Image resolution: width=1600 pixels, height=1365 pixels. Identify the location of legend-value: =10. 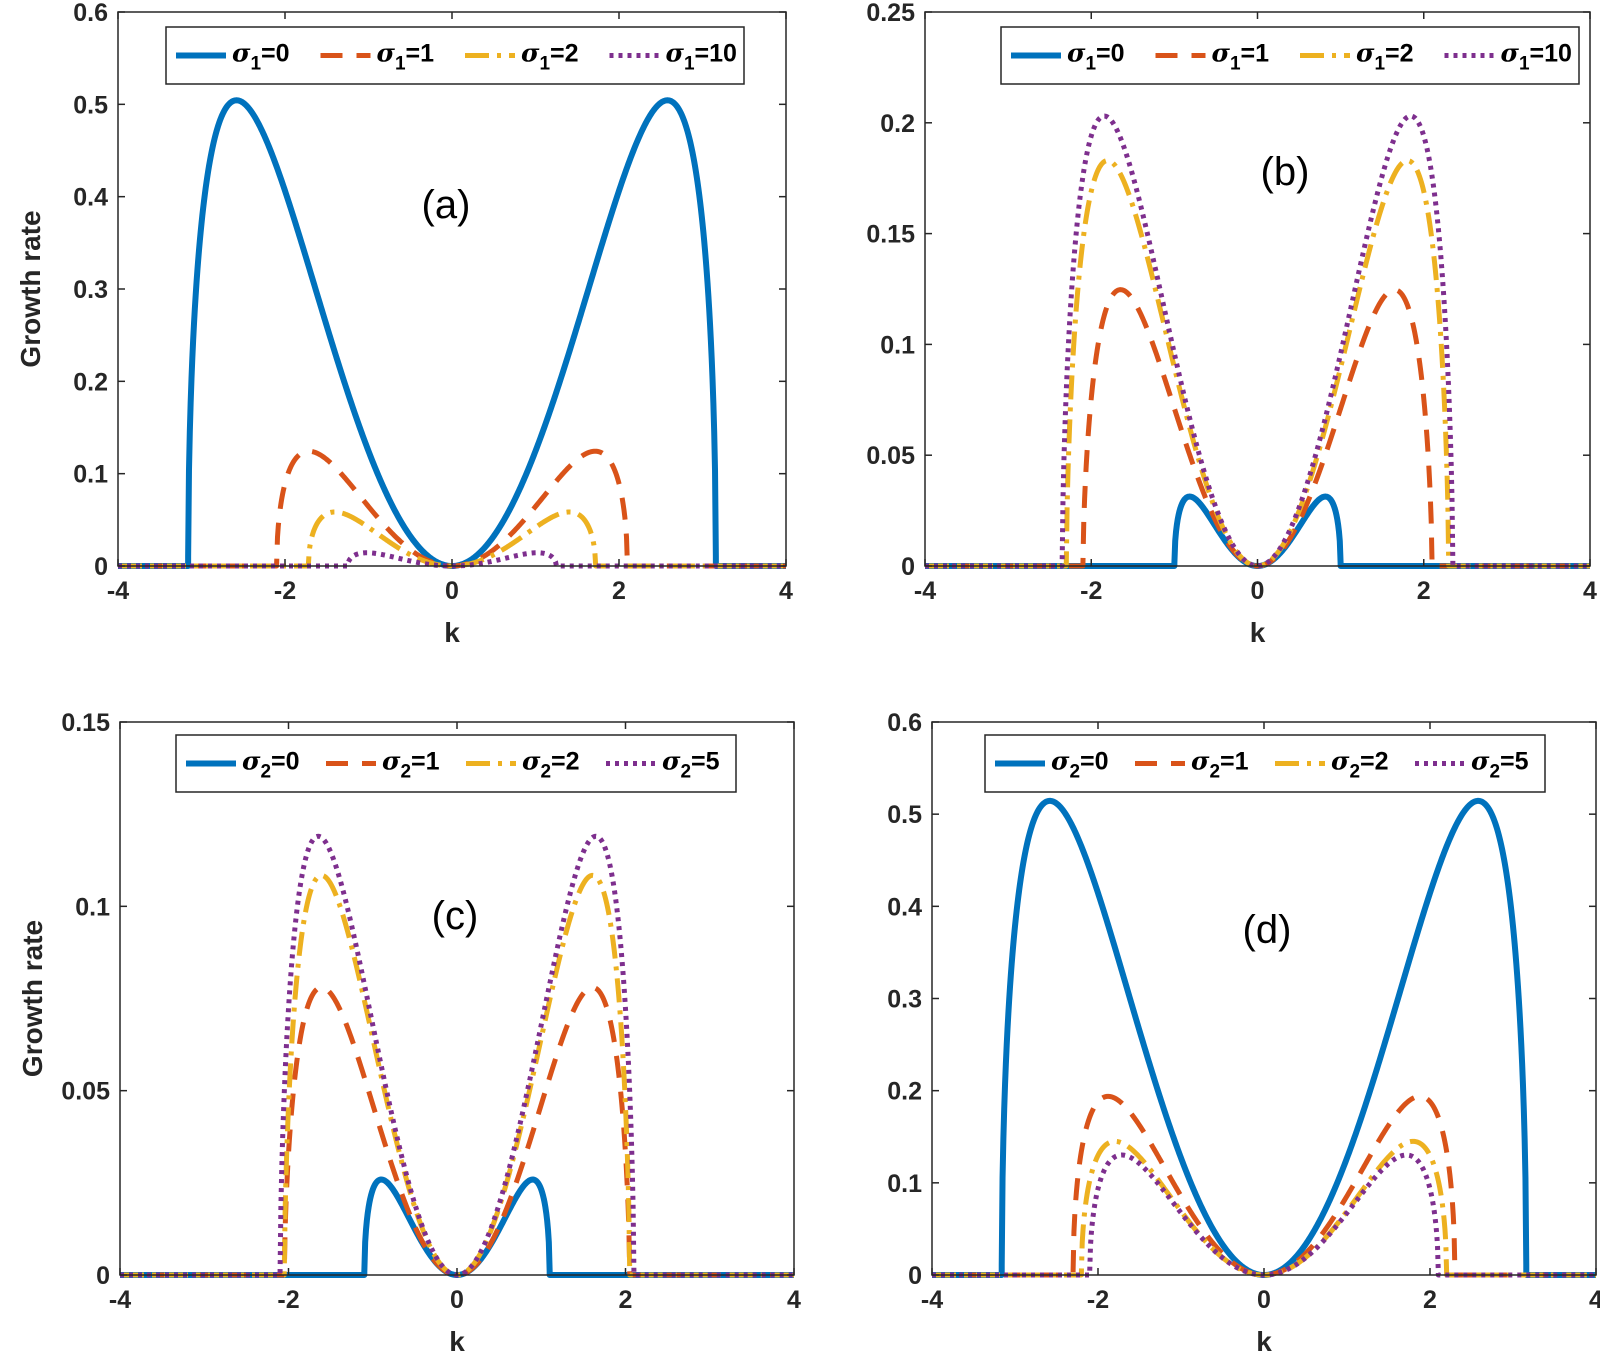
(1551, 54).